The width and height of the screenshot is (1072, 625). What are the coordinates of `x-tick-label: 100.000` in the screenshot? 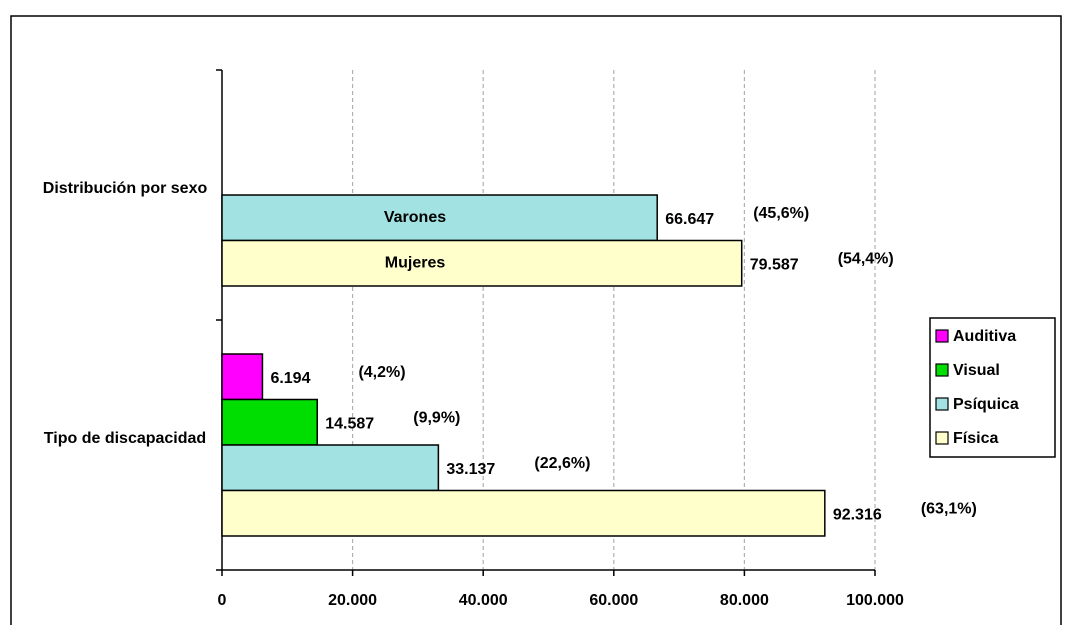 It's located at (875, 600).